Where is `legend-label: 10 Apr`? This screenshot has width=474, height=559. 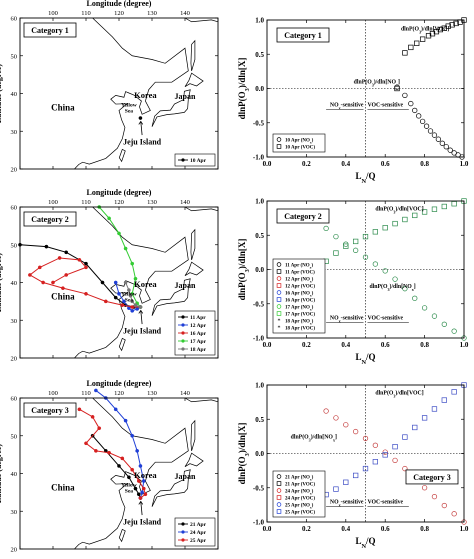 legend-label: 10 Apr is located at coordinates (198, 161).